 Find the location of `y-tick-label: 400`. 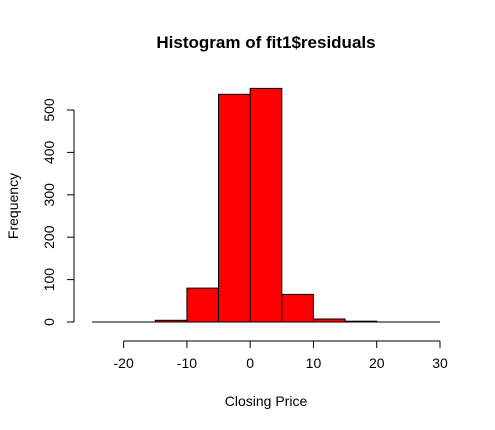

y-tick-label: 400 is located at coordinates (49, 153).